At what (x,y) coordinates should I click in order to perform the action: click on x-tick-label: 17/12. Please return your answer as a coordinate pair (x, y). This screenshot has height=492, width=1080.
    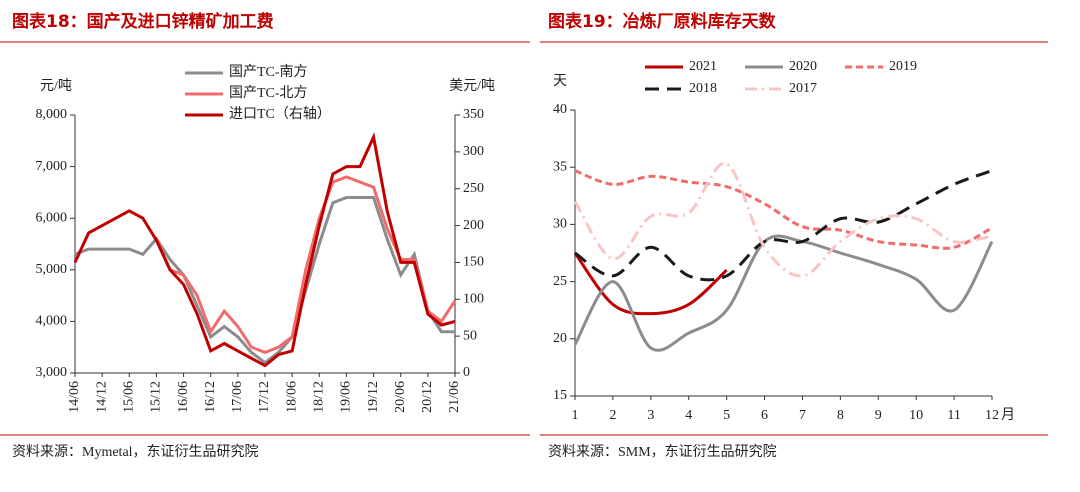
    Looking at the image, I should click on (264, 397).